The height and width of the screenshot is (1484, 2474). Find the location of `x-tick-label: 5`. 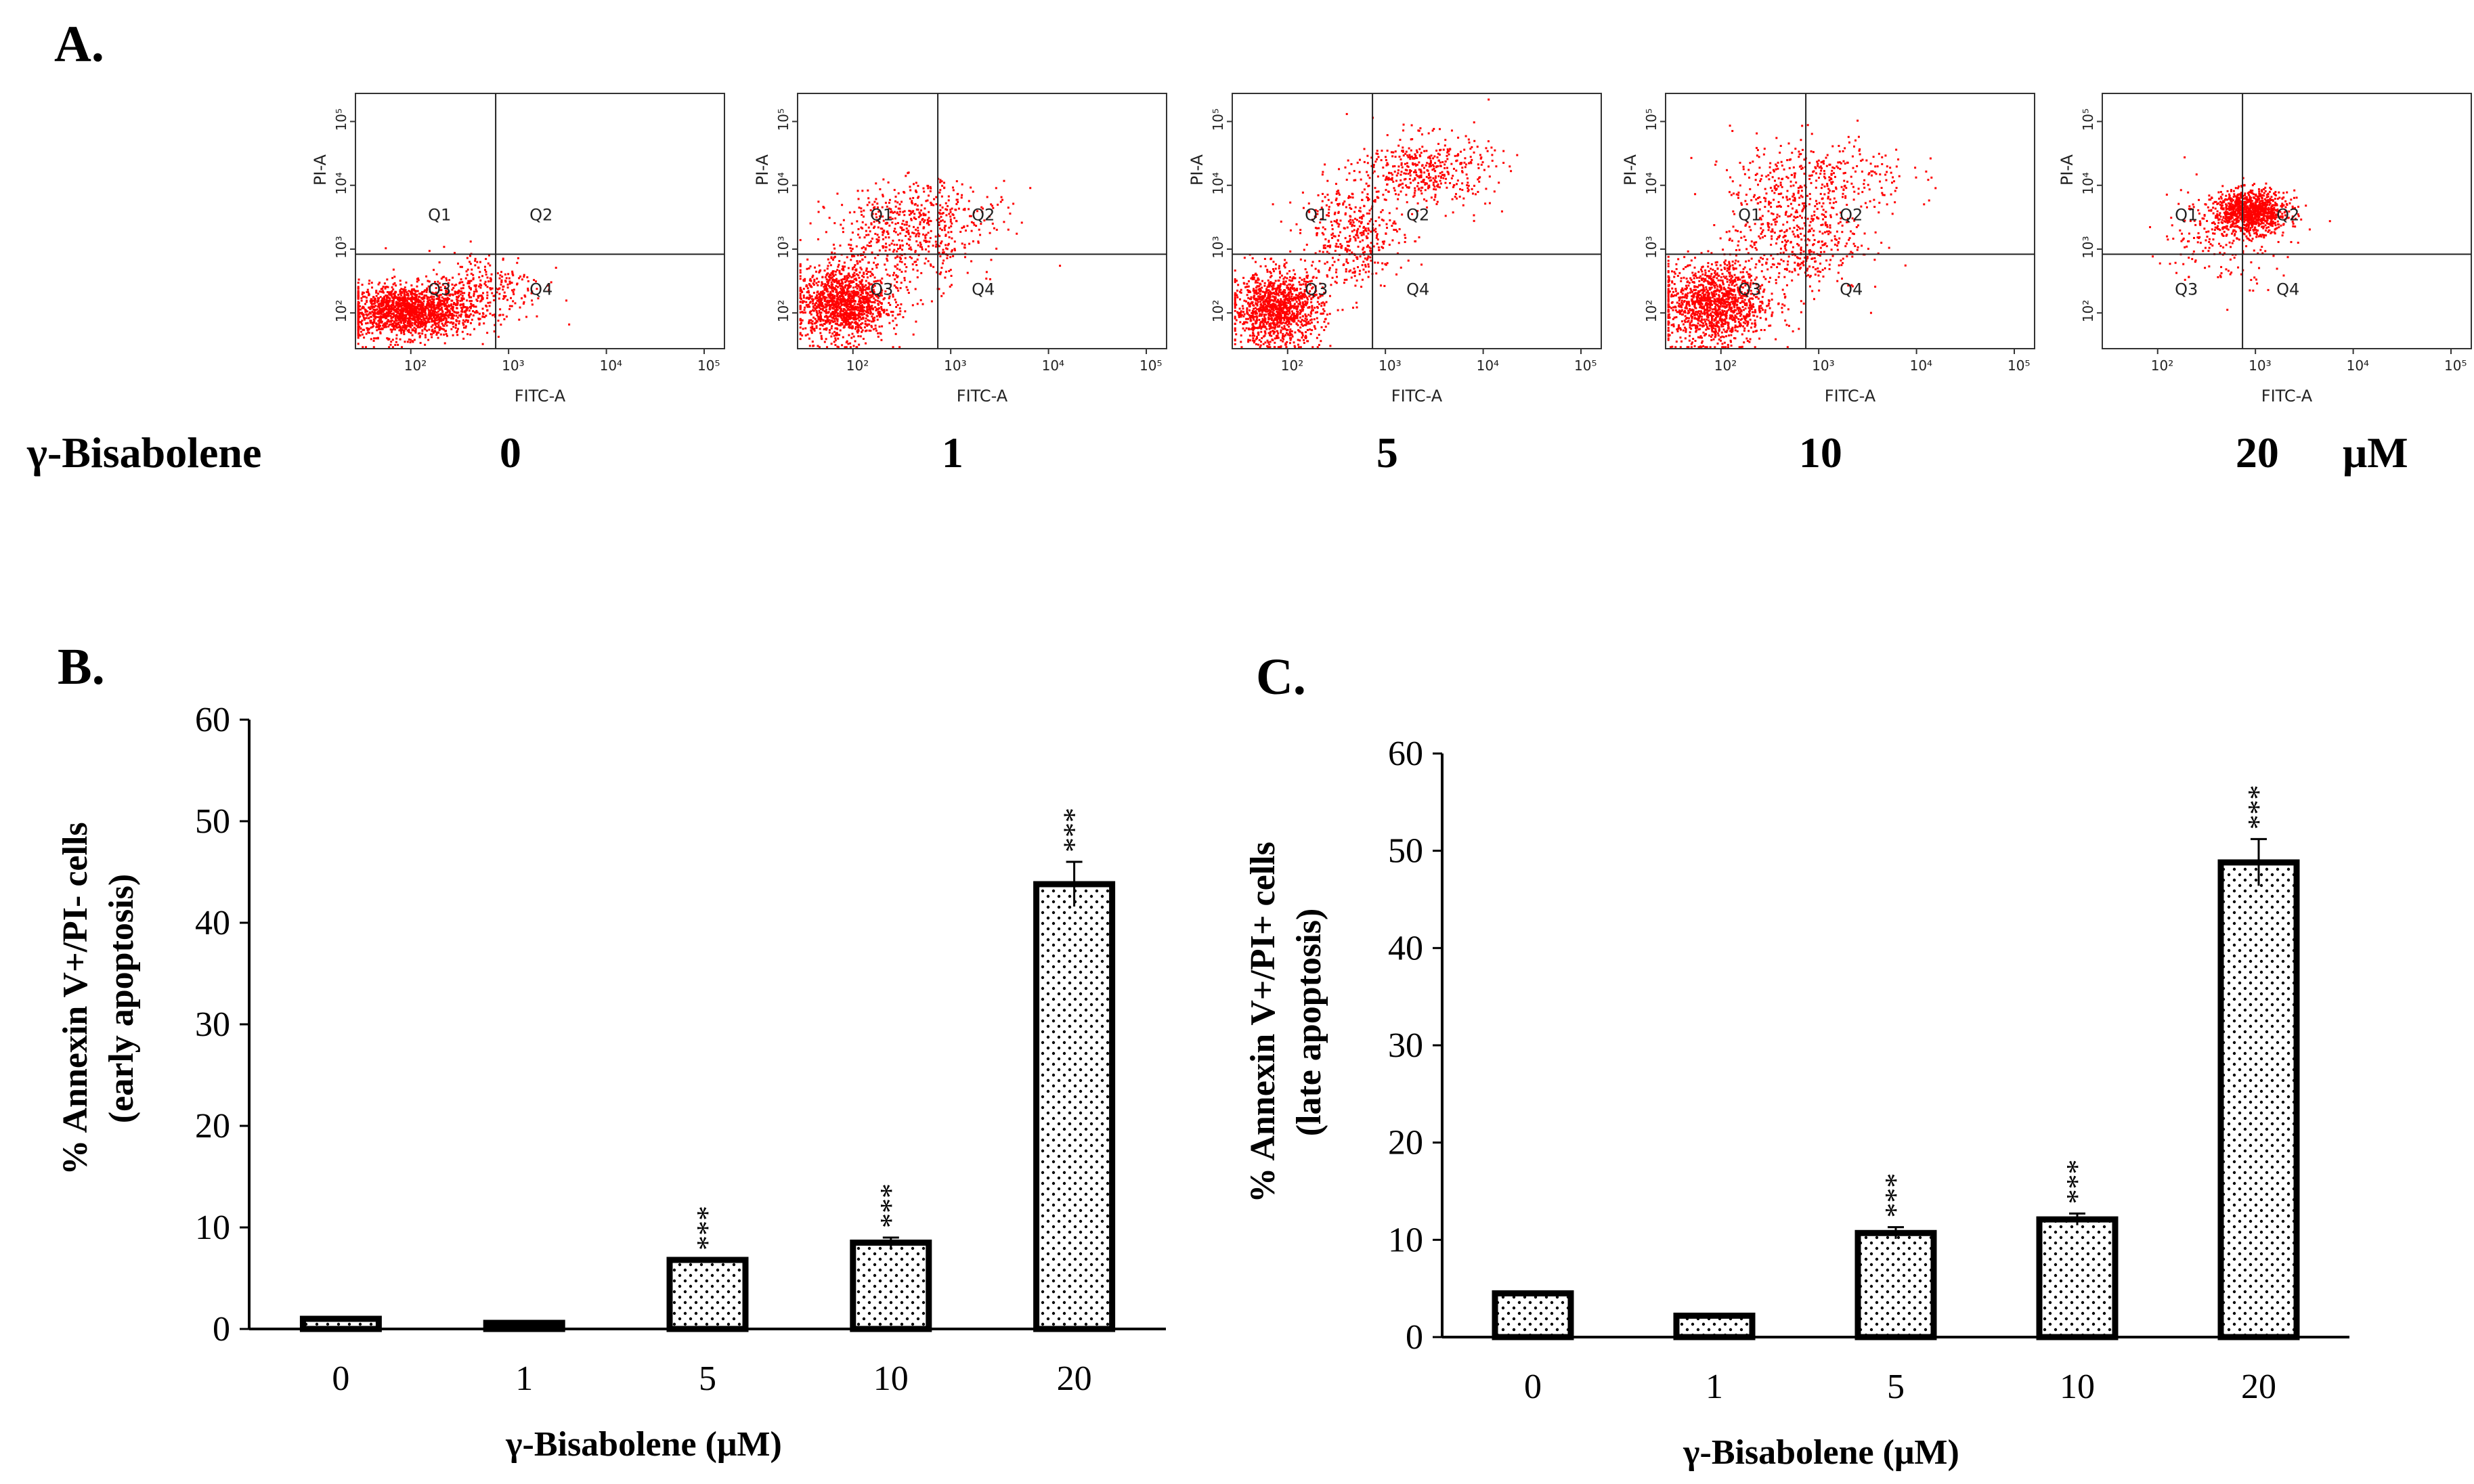

x-tick-label: 5 is located at coordinates (707, 1378).